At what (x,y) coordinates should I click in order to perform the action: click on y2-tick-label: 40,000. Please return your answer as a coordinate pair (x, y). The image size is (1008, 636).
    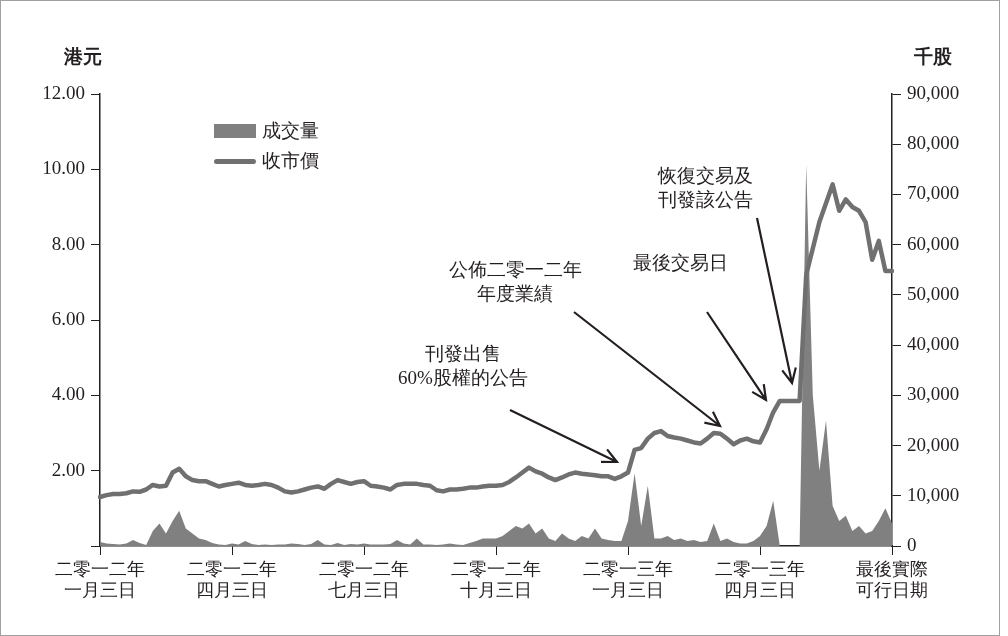
    Looking at the image, I should click on (933, 344).